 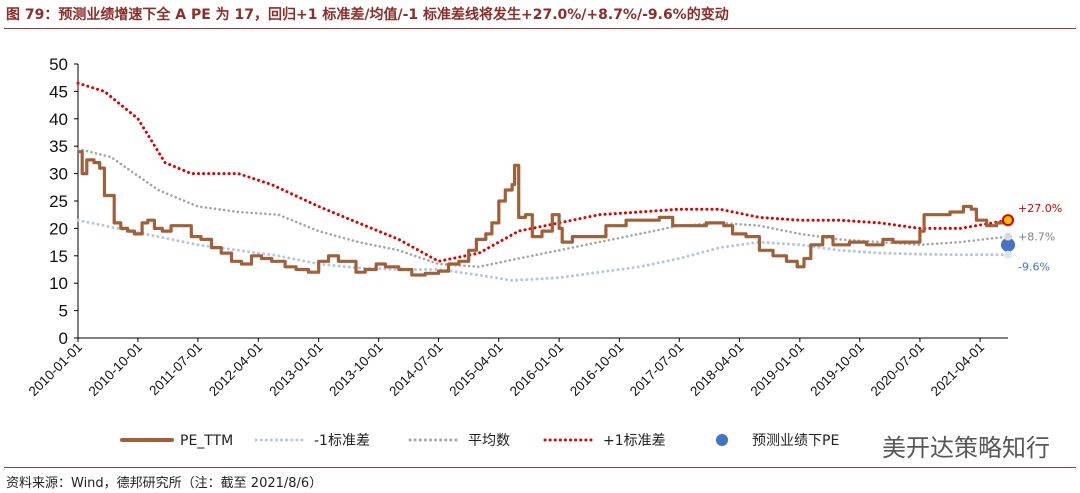 I want to click on annotation-layer: +27.0% +8.7% -9.6%, so click(x=1040, y=238).